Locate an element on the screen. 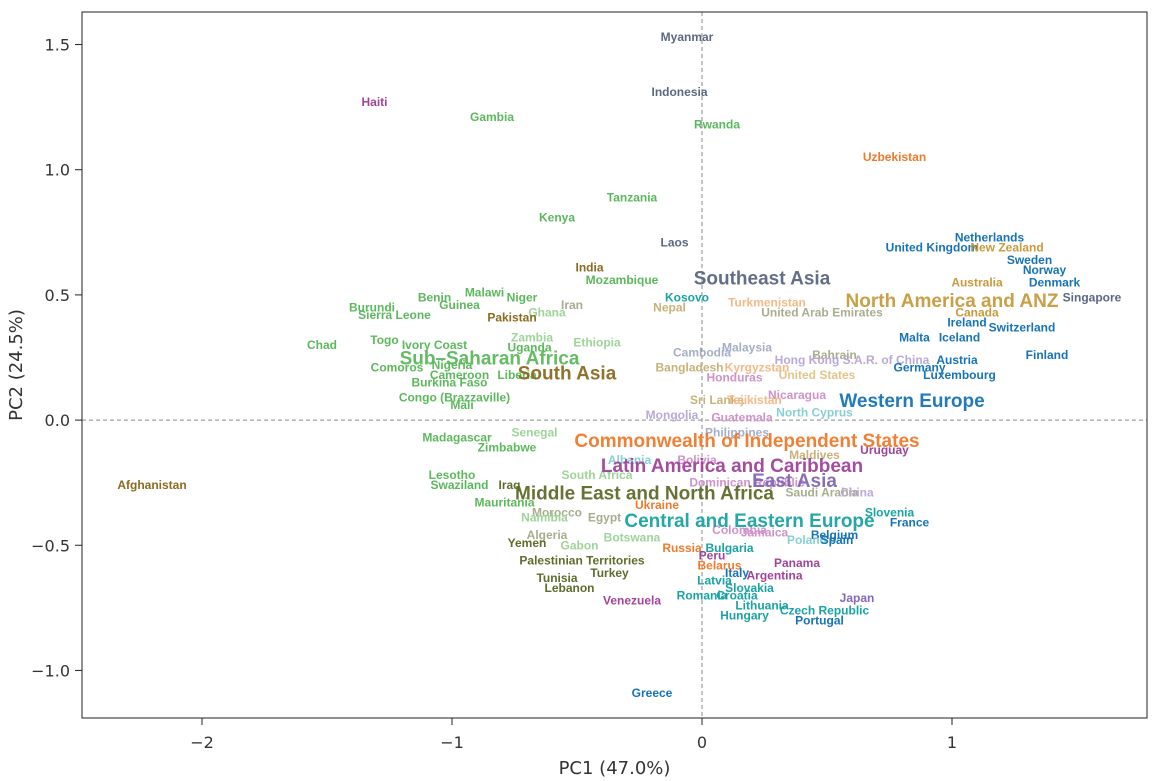 The width and height of the screenshot is (1161, 781). country-label: Albania is located at coordinates (630, 460).